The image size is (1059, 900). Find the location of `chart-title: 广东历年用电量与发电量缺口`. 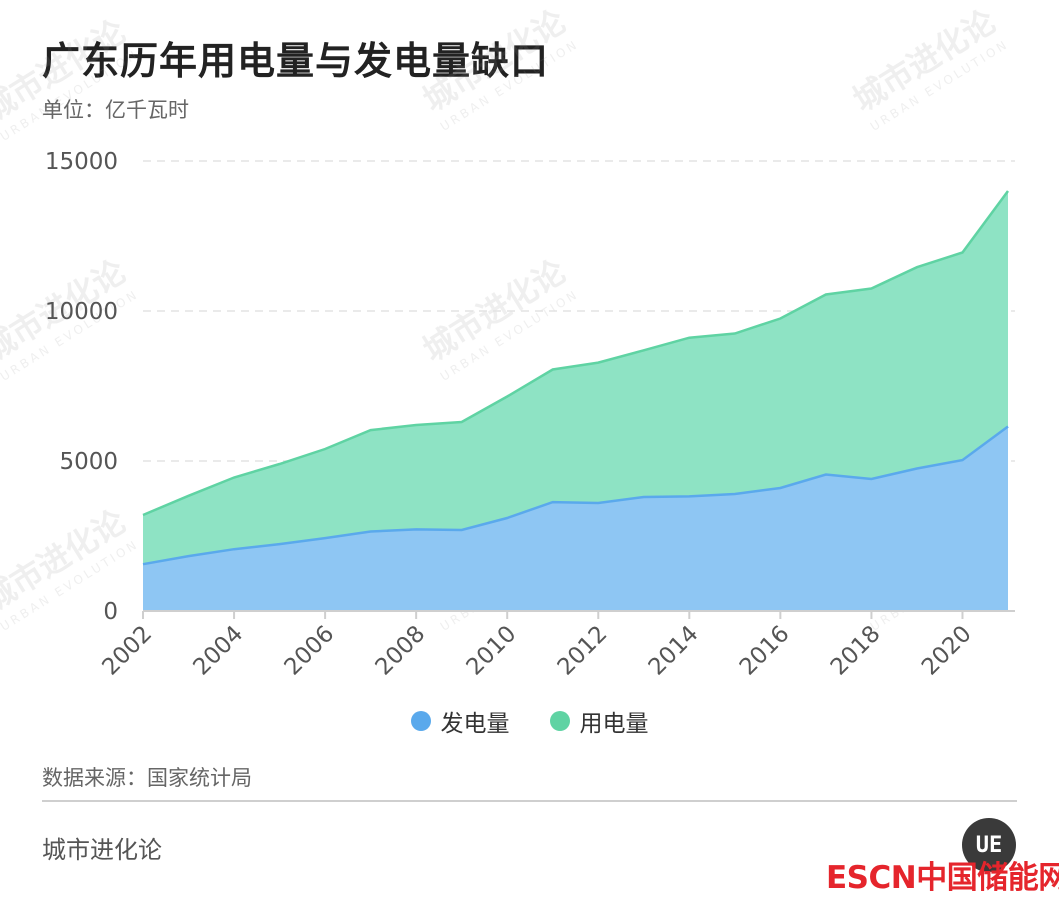

chart-title: 广东历年用电量与发电量缺口 is located at coordinates (296, 61).